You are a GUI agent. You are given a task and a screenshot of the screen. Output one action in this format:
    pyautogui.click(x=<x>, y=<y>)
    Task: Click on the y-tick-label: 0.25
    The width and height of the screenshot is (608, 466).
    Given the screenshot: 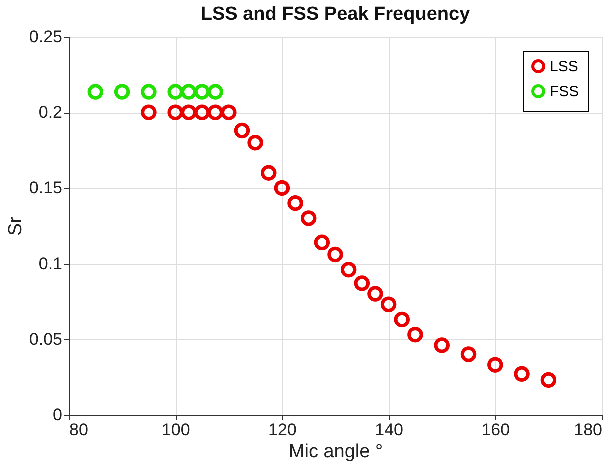 What is the action you would take?
    pyautogui.click(x=45, y=37)
    